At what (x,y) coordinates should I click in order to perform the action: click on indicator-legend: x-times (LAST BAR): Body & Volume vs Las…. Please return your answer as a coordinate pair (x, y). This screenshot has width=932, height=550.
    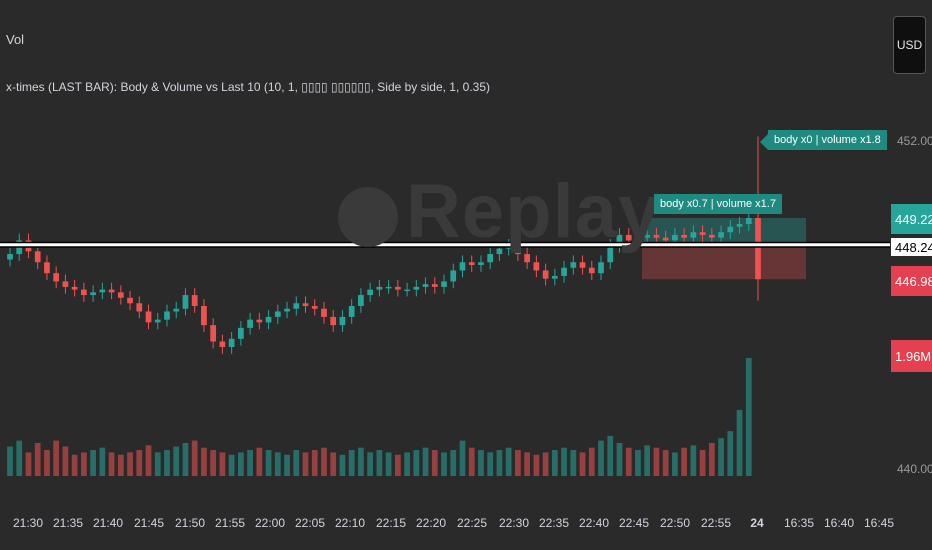
    Looking at the image, I should click on (248, 87).